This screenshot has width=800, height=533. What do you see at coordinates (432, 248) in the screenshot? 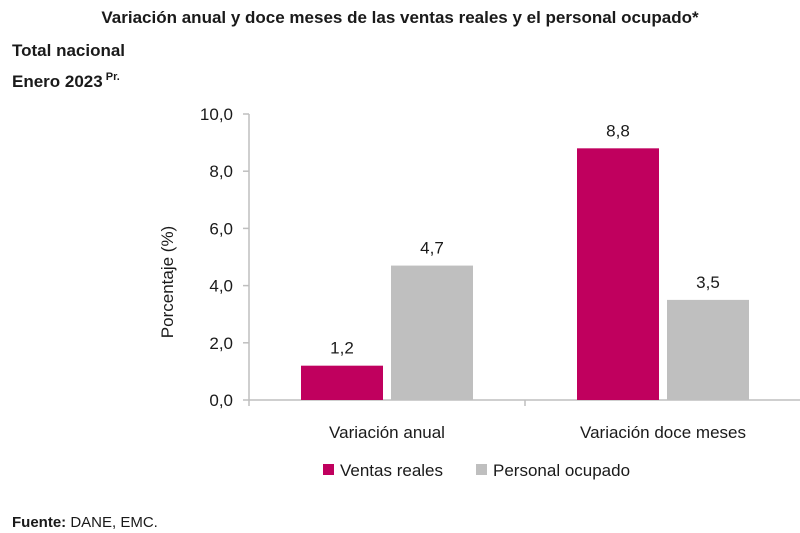
I see `bar-value-label: 4,7` at bounding box center [432, 248].